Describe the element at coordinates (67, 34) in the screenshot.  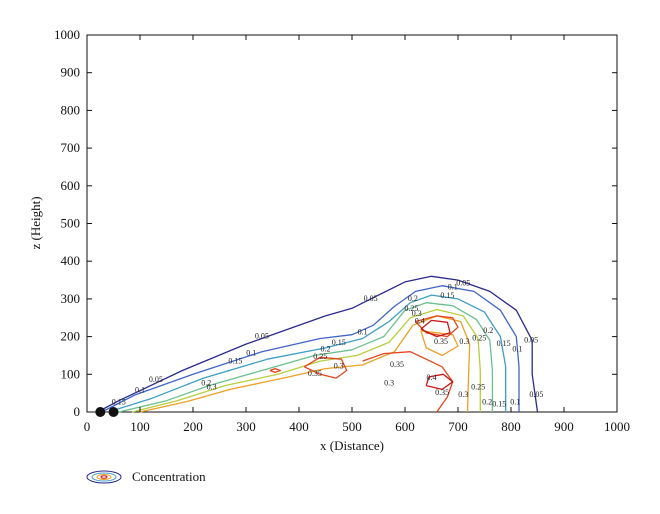
I see `y-tick-label-1000: 1000` at that location.